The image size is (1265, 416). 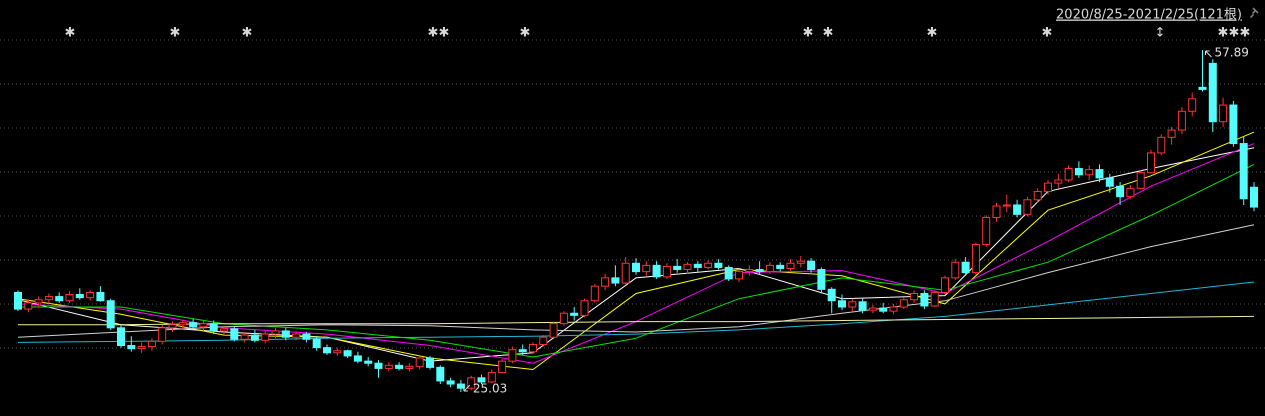 I want to click on max-arrow, so click(x=1208, y=54).